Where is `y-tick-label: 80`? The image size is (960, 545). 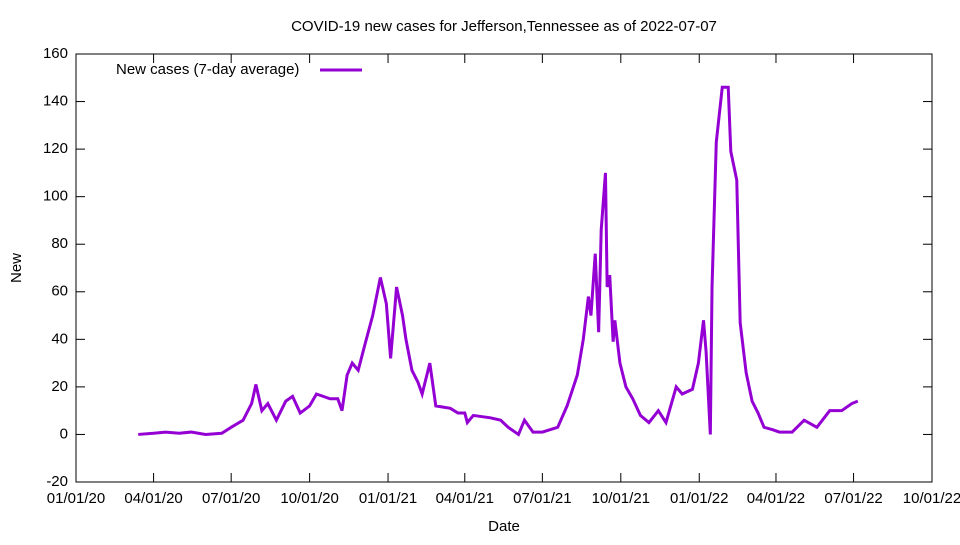 y-tick-label: 80 is located at coordinates (59, 243).